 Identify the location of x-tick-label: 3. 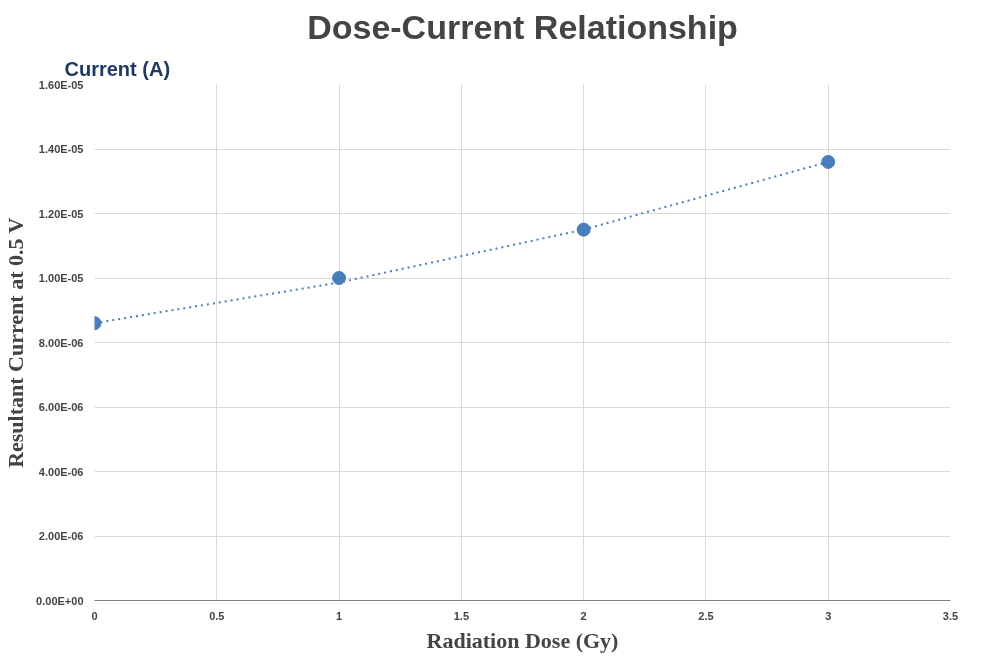
(828, 615).